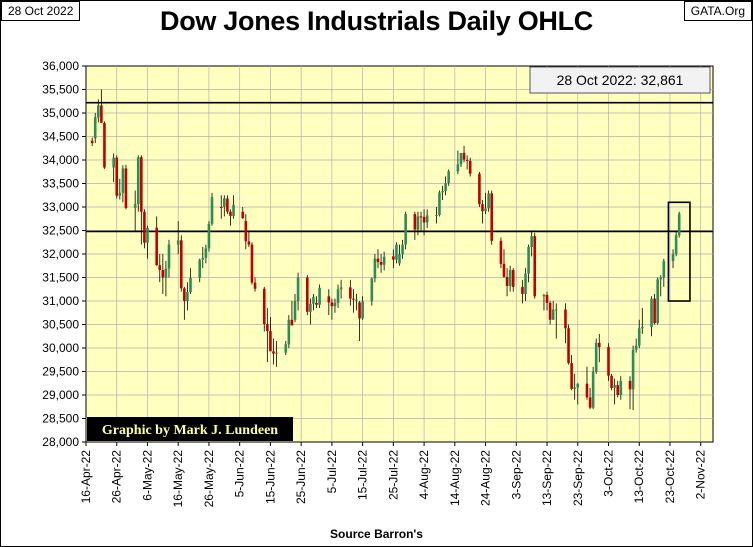  Describe the element at coordinates (60, 278) in the screenshot. I see `y-tick-label: 31,500` at that location.